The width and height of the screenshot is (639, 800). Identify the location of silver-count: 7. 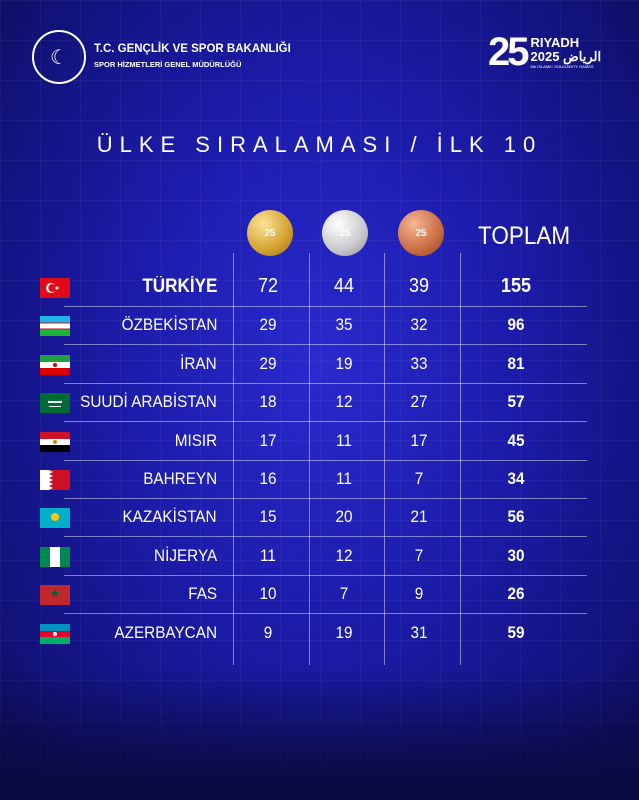
(344, 594).